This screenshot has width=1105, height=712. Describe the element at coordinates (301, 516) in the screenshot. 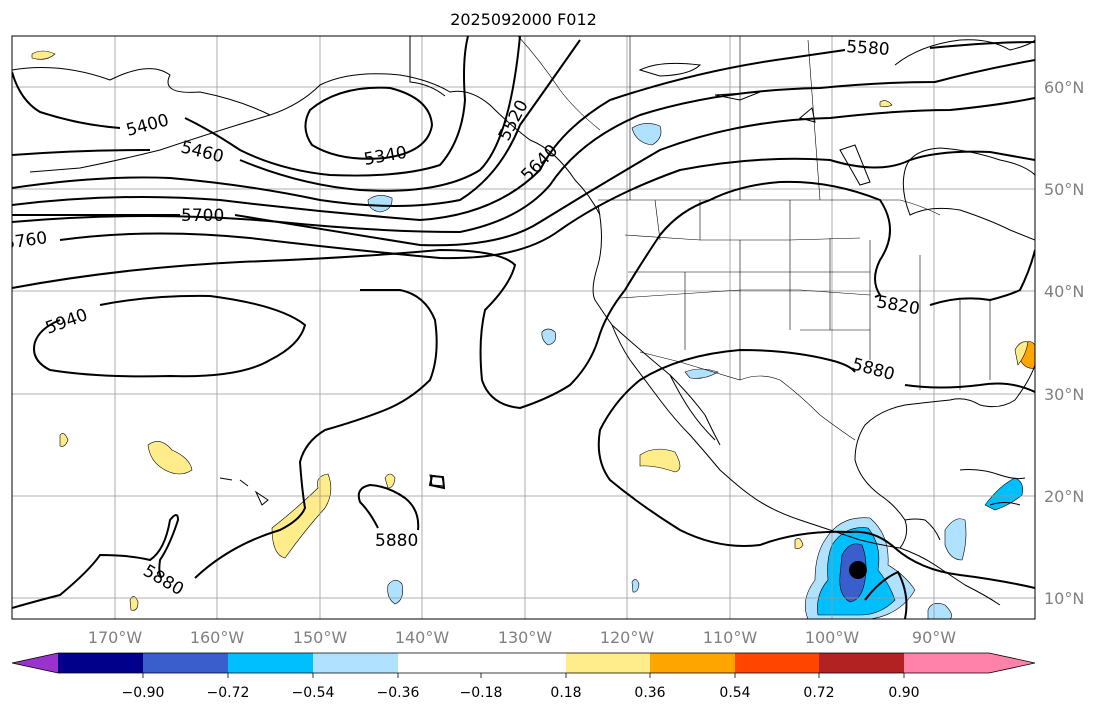

I see `anomaly-yellow-hawaii` at that location.